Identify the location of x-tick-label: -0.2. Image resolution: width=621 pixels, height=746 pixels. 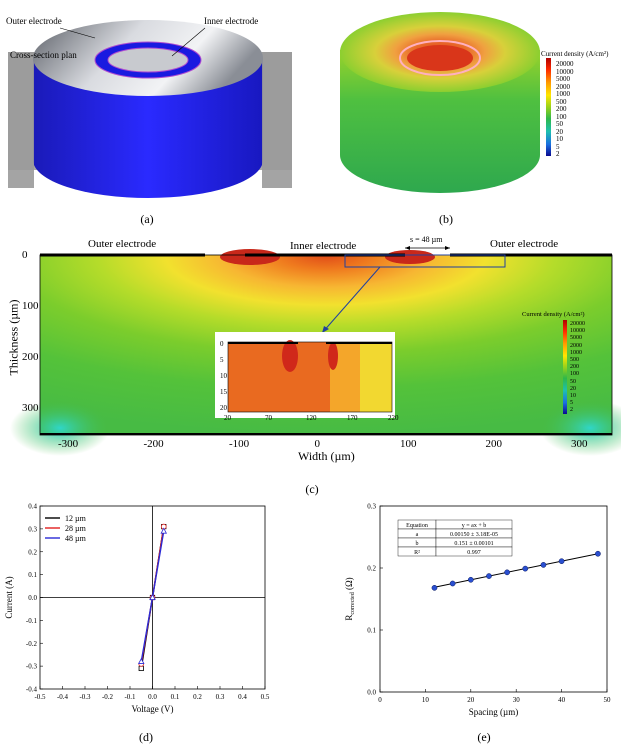
(108, 697).